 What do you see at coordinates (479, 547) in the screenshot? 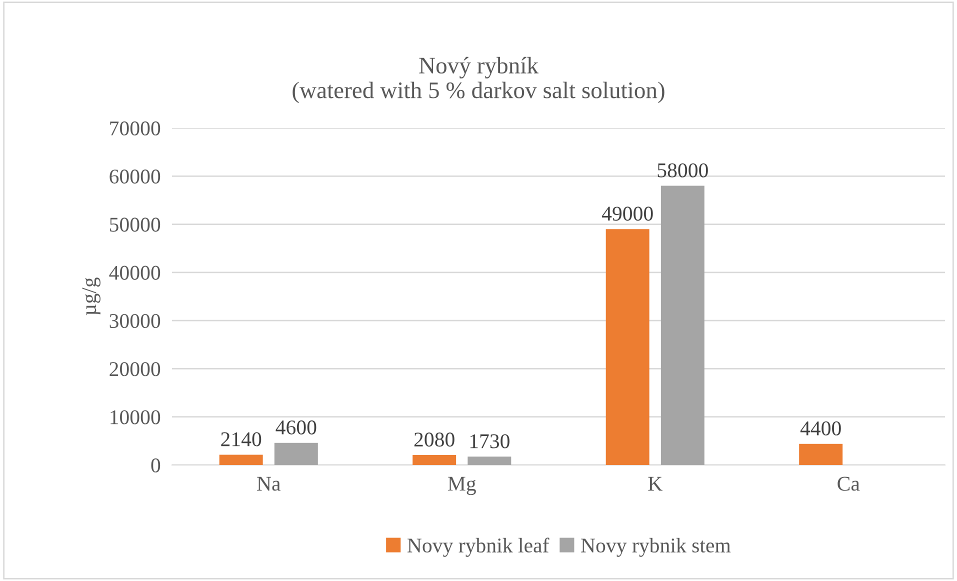
I see `legend-label: Novy rybnik leaf` at bounding box center [479, 547].